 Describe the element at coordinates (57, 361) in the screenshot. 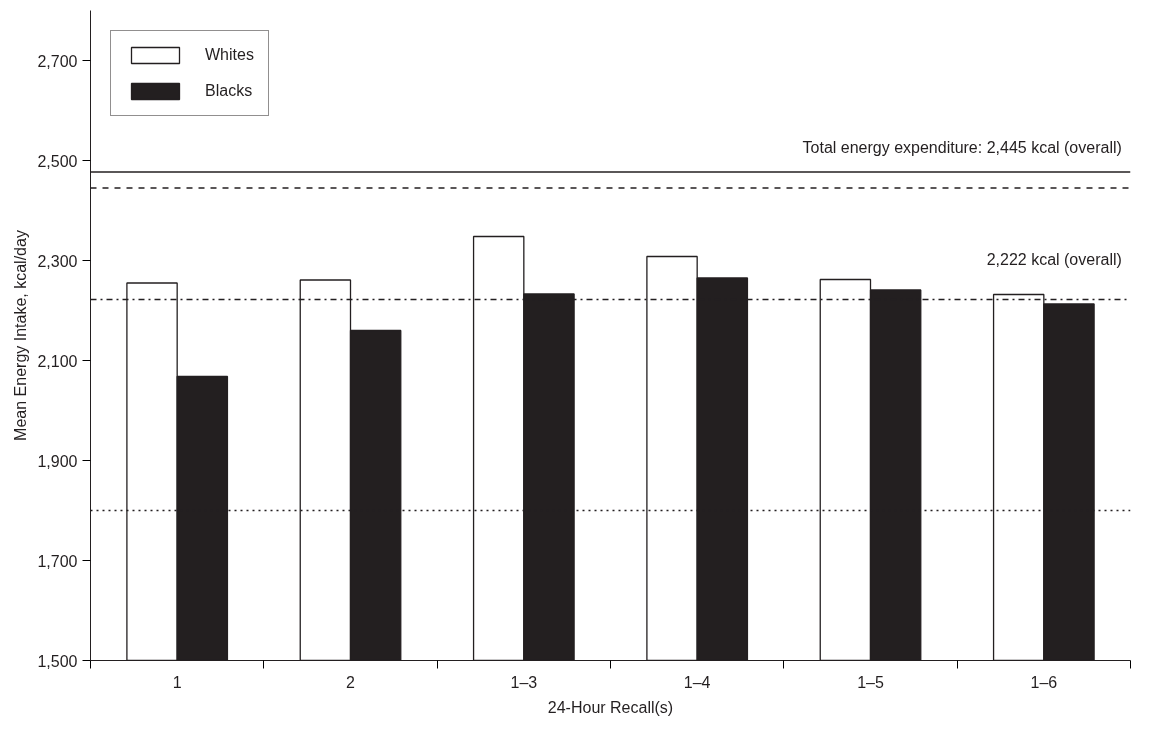

I see `y-tick-label: 2,100` at that location.